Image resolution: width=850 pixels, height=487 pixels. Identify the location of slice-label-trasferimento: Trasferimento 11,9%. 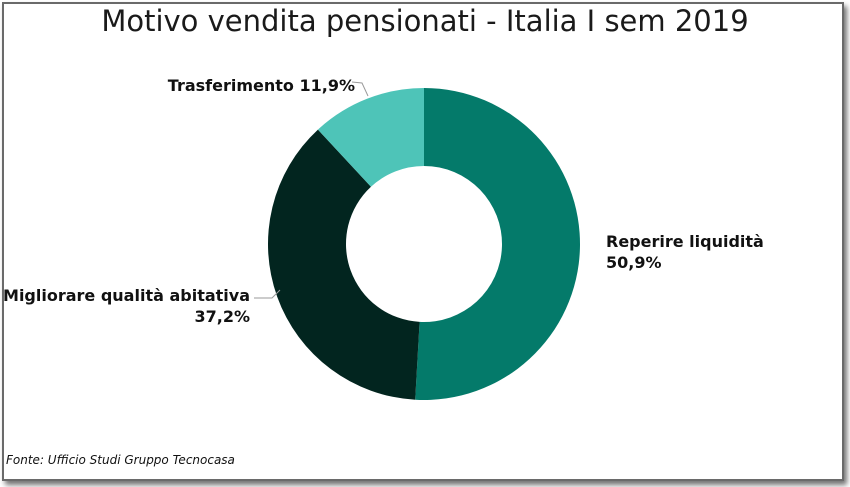
(261, 85).